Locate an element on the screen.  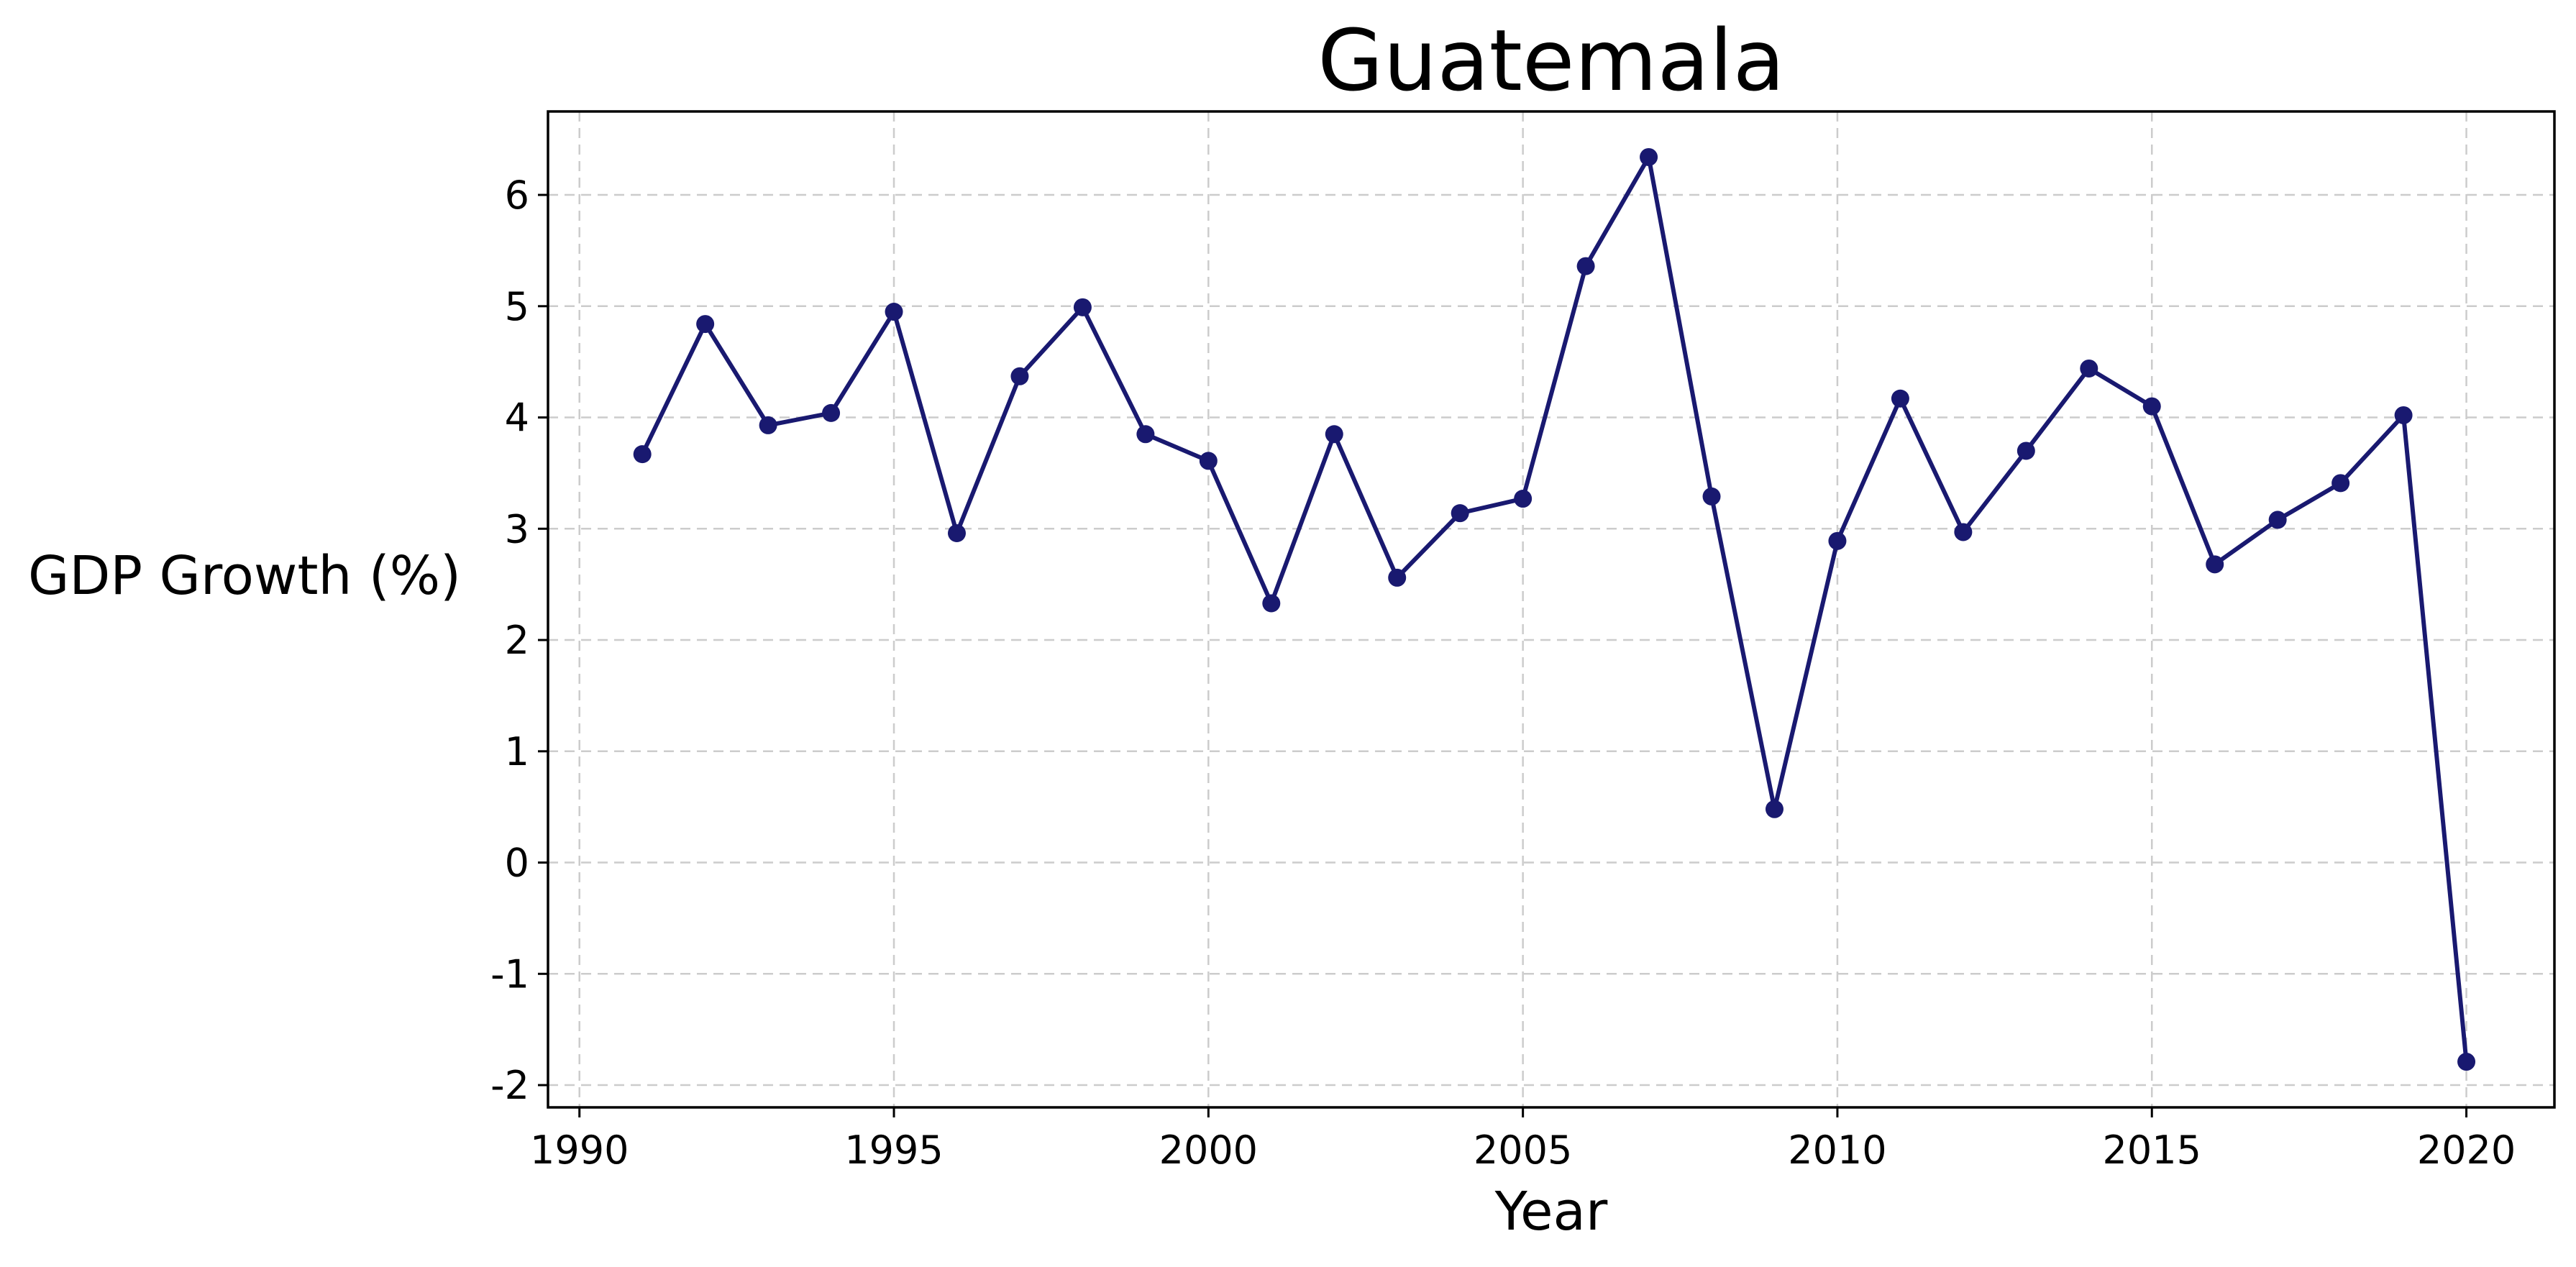
y-tick-label: 5 is located at coordinates (517, 306).